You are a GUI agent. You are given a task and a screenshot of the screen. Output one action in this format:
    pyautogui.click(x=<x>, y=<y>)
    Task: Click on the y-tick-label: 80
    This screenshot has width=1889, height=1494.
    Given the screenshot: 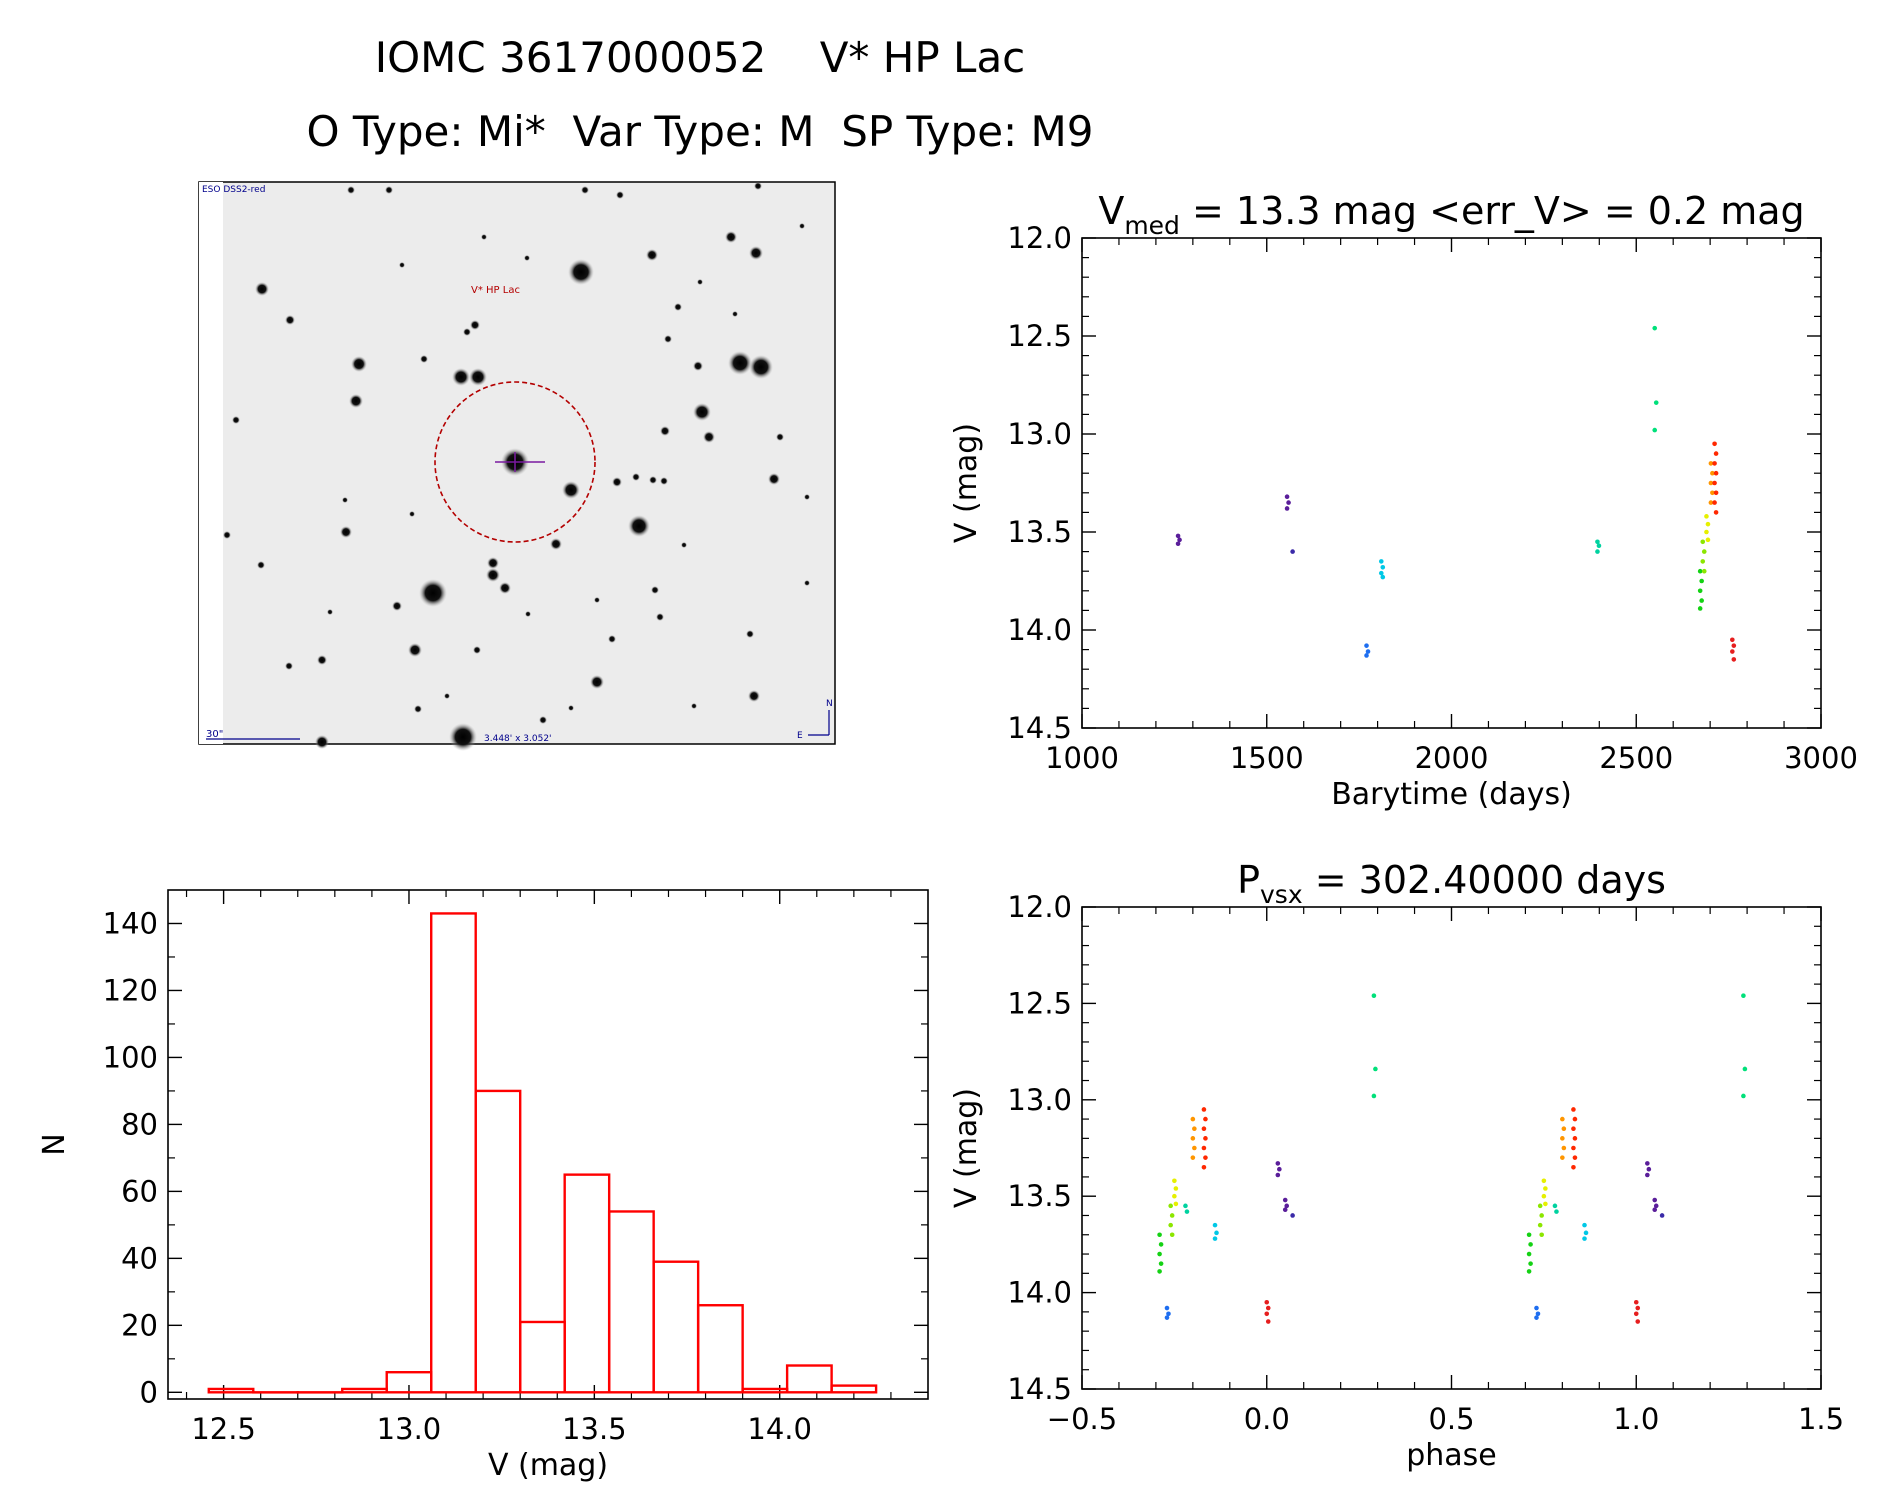 What is the action you would take?
    pyautogui.click(x=139, y=1124)
    